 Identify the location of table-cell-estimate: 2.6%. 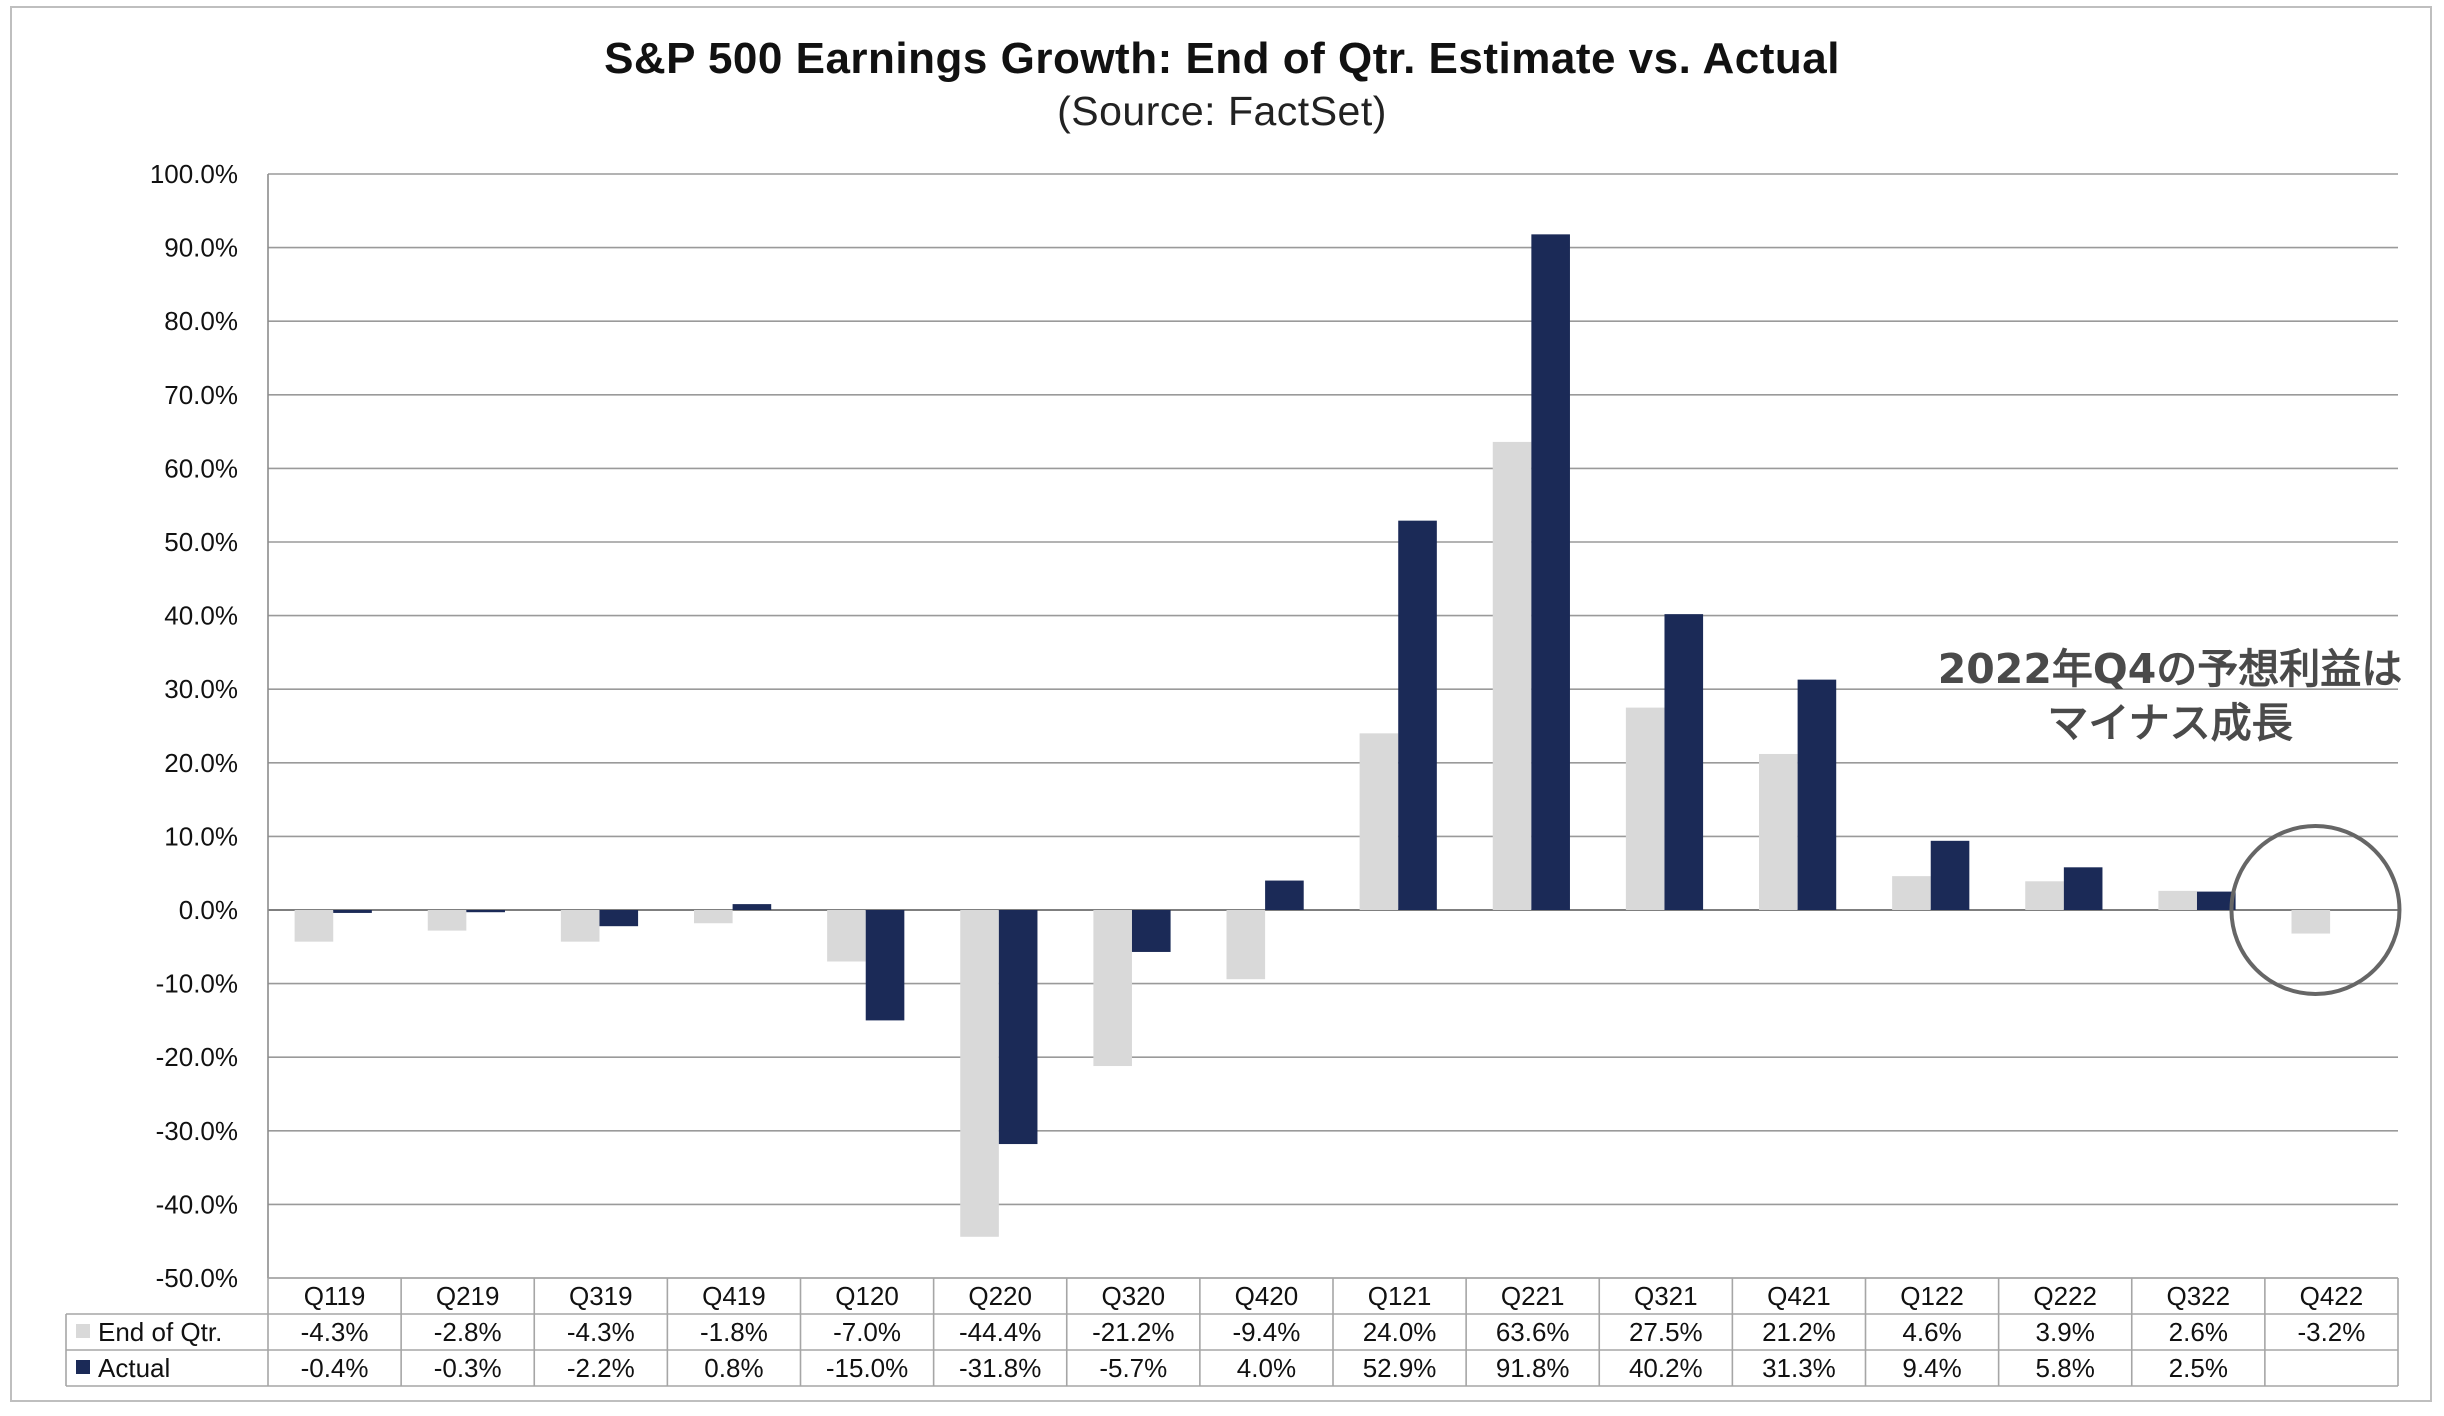
(2198, 1332).